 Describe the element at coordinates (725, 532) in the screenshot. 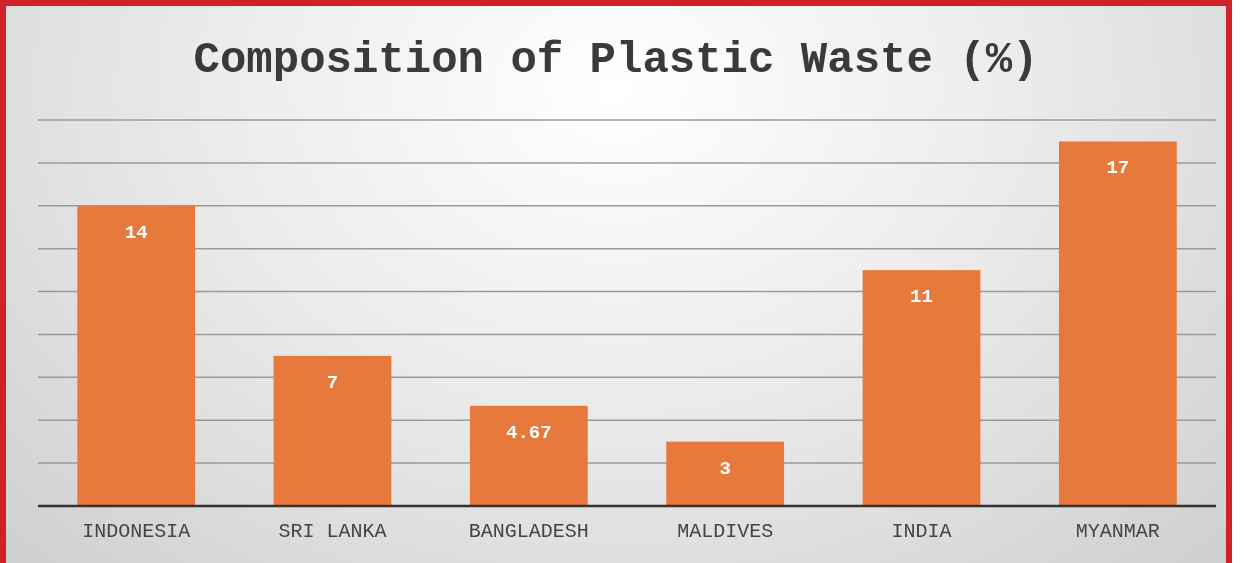

I see `x-tick-label: MALDIVES` at that location.